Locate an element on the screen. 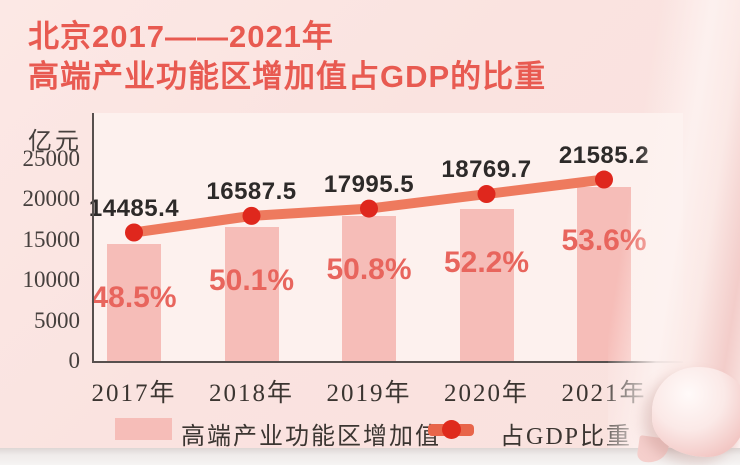  bar-2020年 is located at coordinates (486, 285).